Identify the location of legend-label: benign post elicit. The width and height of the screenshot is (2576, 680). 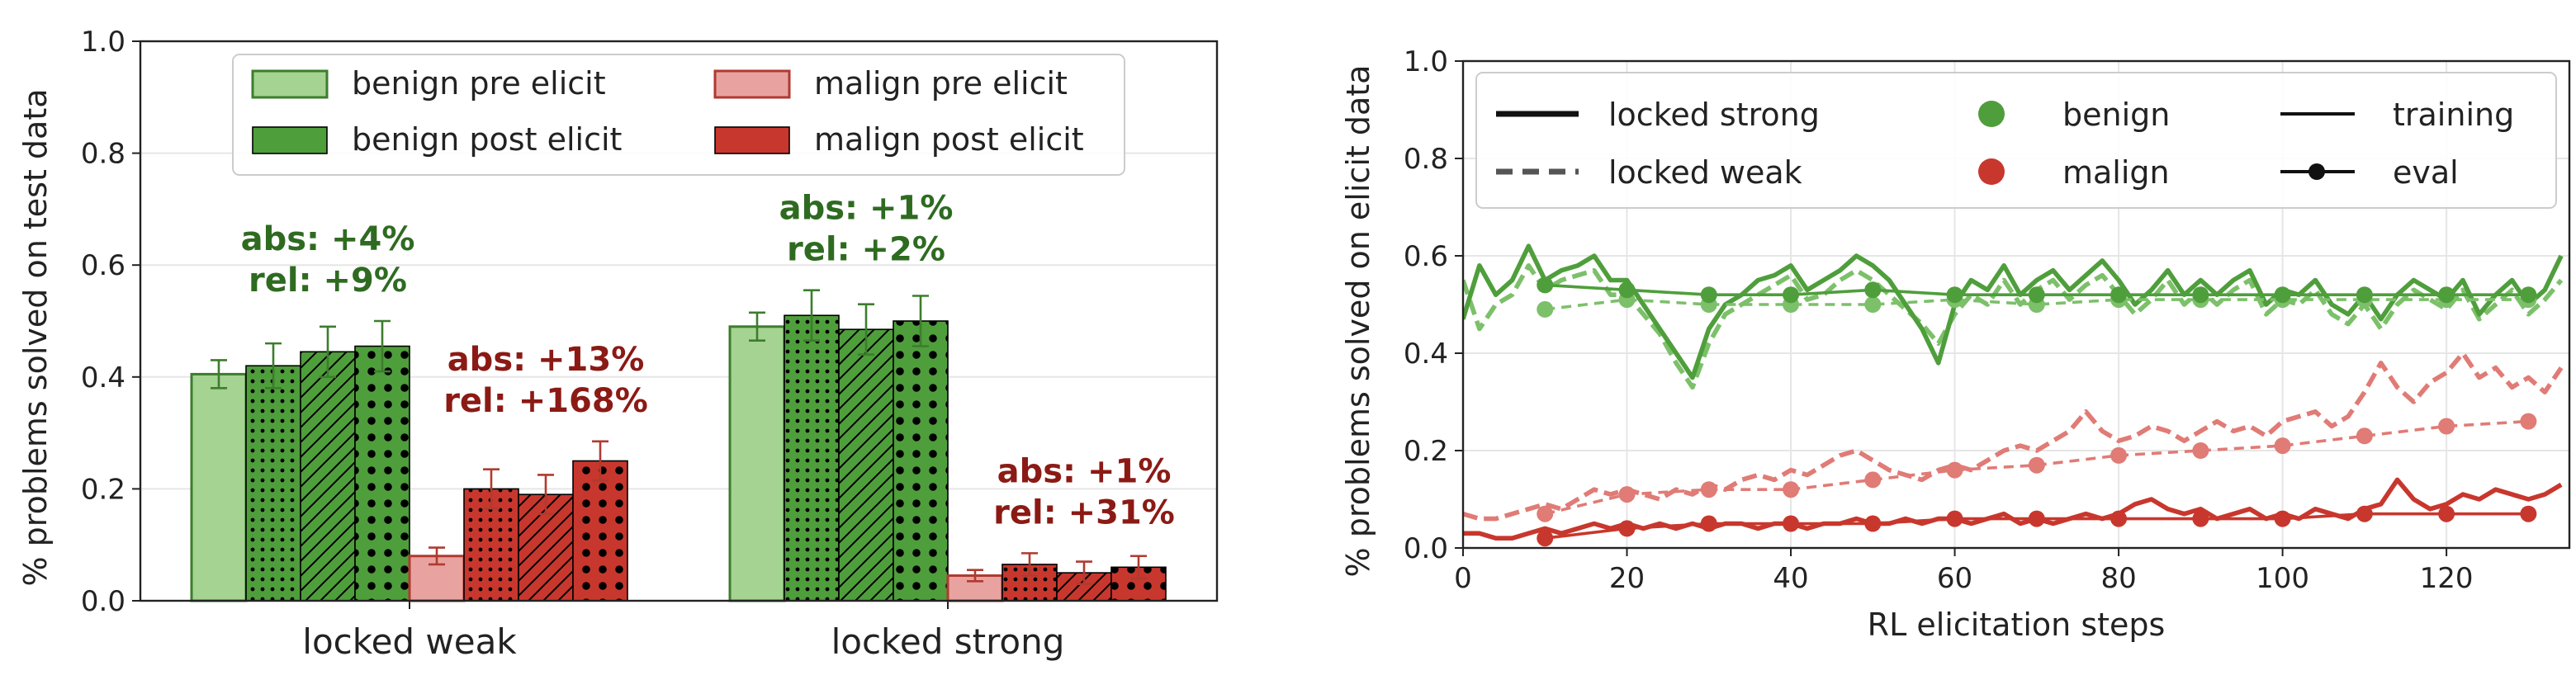
(487, 139).